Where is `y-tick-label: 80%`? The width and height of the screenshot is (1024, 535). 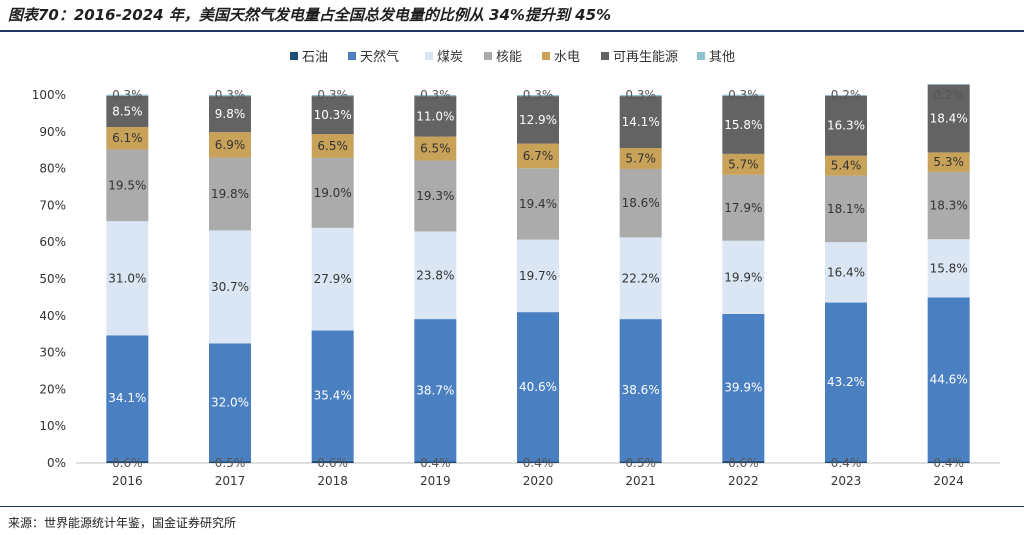
y-tick-label: 80% is located at coordinates (52, 169).